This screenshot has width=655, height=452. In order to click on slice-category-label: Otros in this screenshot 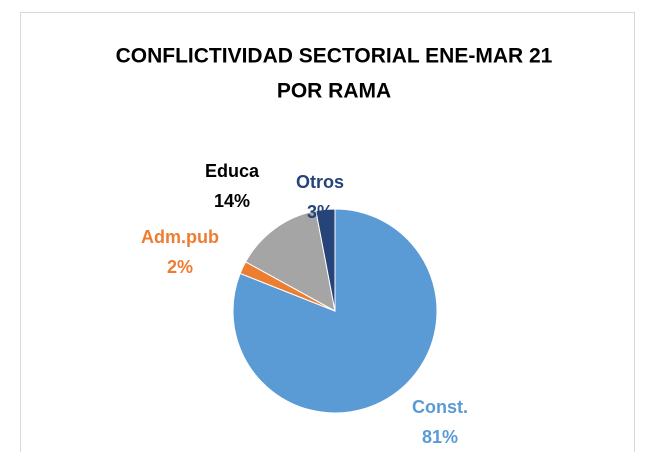, I will do `click(320, 182)`.